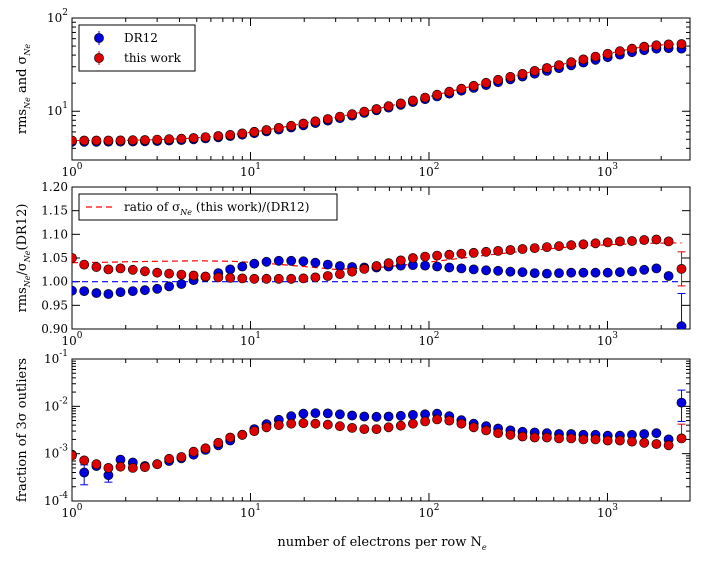 The width and height of the screenshot is (702, 561). What do you see at coordinates (56, 404) in the screenshot?
I see `y-tick-label: 10⁻²` at bounding box center [56, 404].